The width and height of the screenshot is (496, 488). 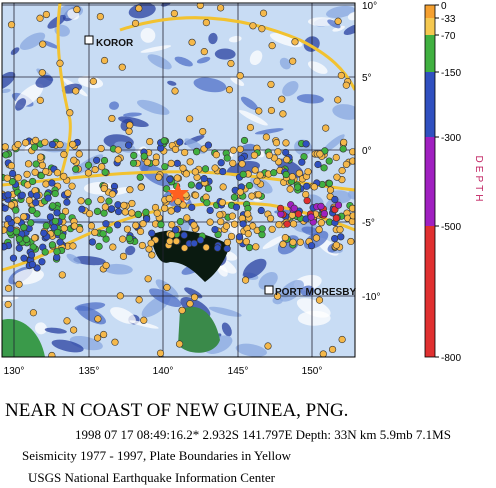 What do you see at coordinates (368, 223) in the screenshot?
I see `latitude-label: -5°` at bounding box center [368, 223].